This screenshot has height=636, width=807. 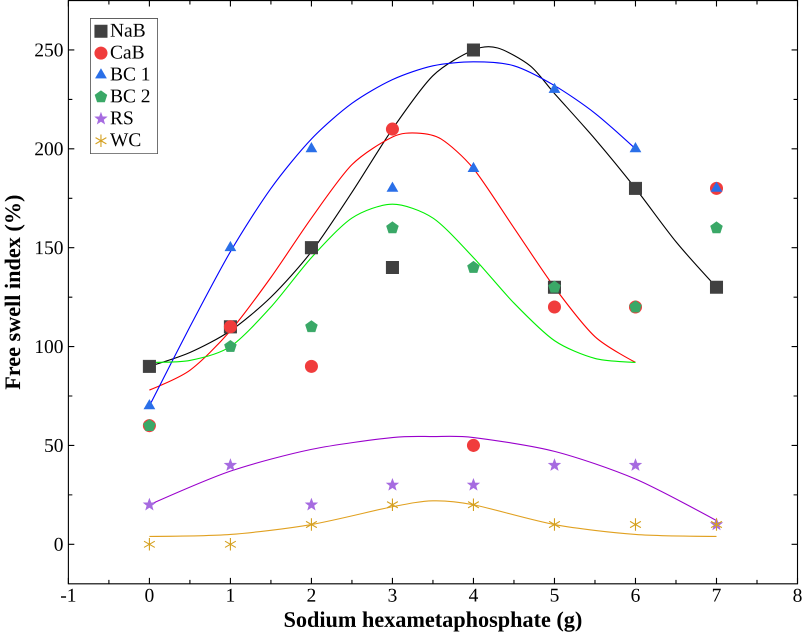 I want to click on x-tick-label: 0, so click(x=149, y=595).